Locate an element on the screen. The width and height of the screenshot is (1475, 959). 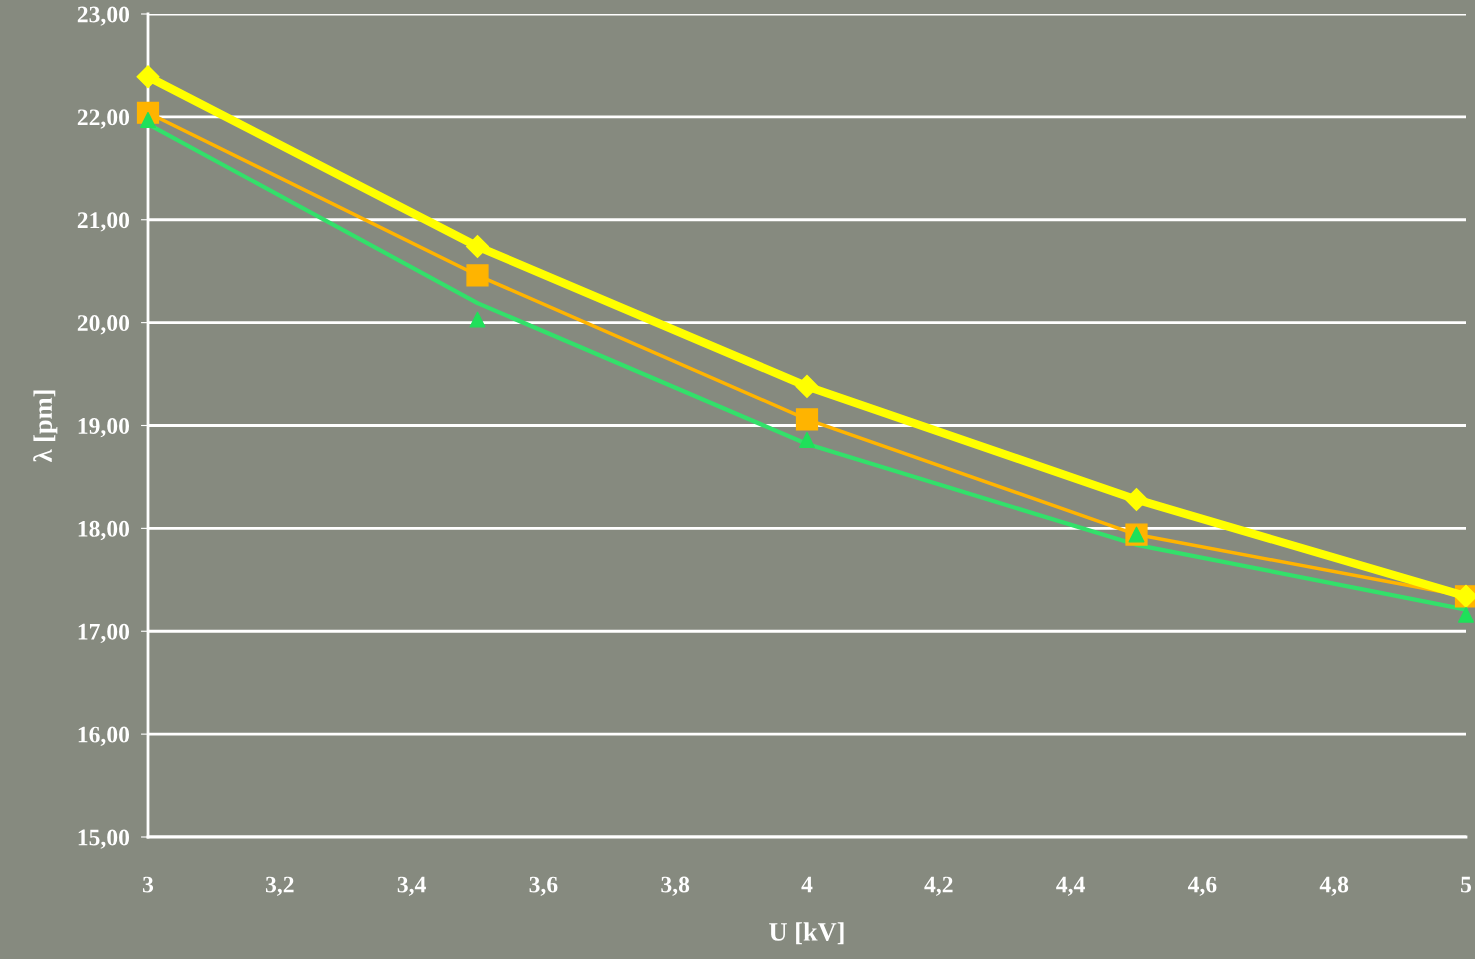
x-tick-label: 5 is located at coordinates (1466, 884).